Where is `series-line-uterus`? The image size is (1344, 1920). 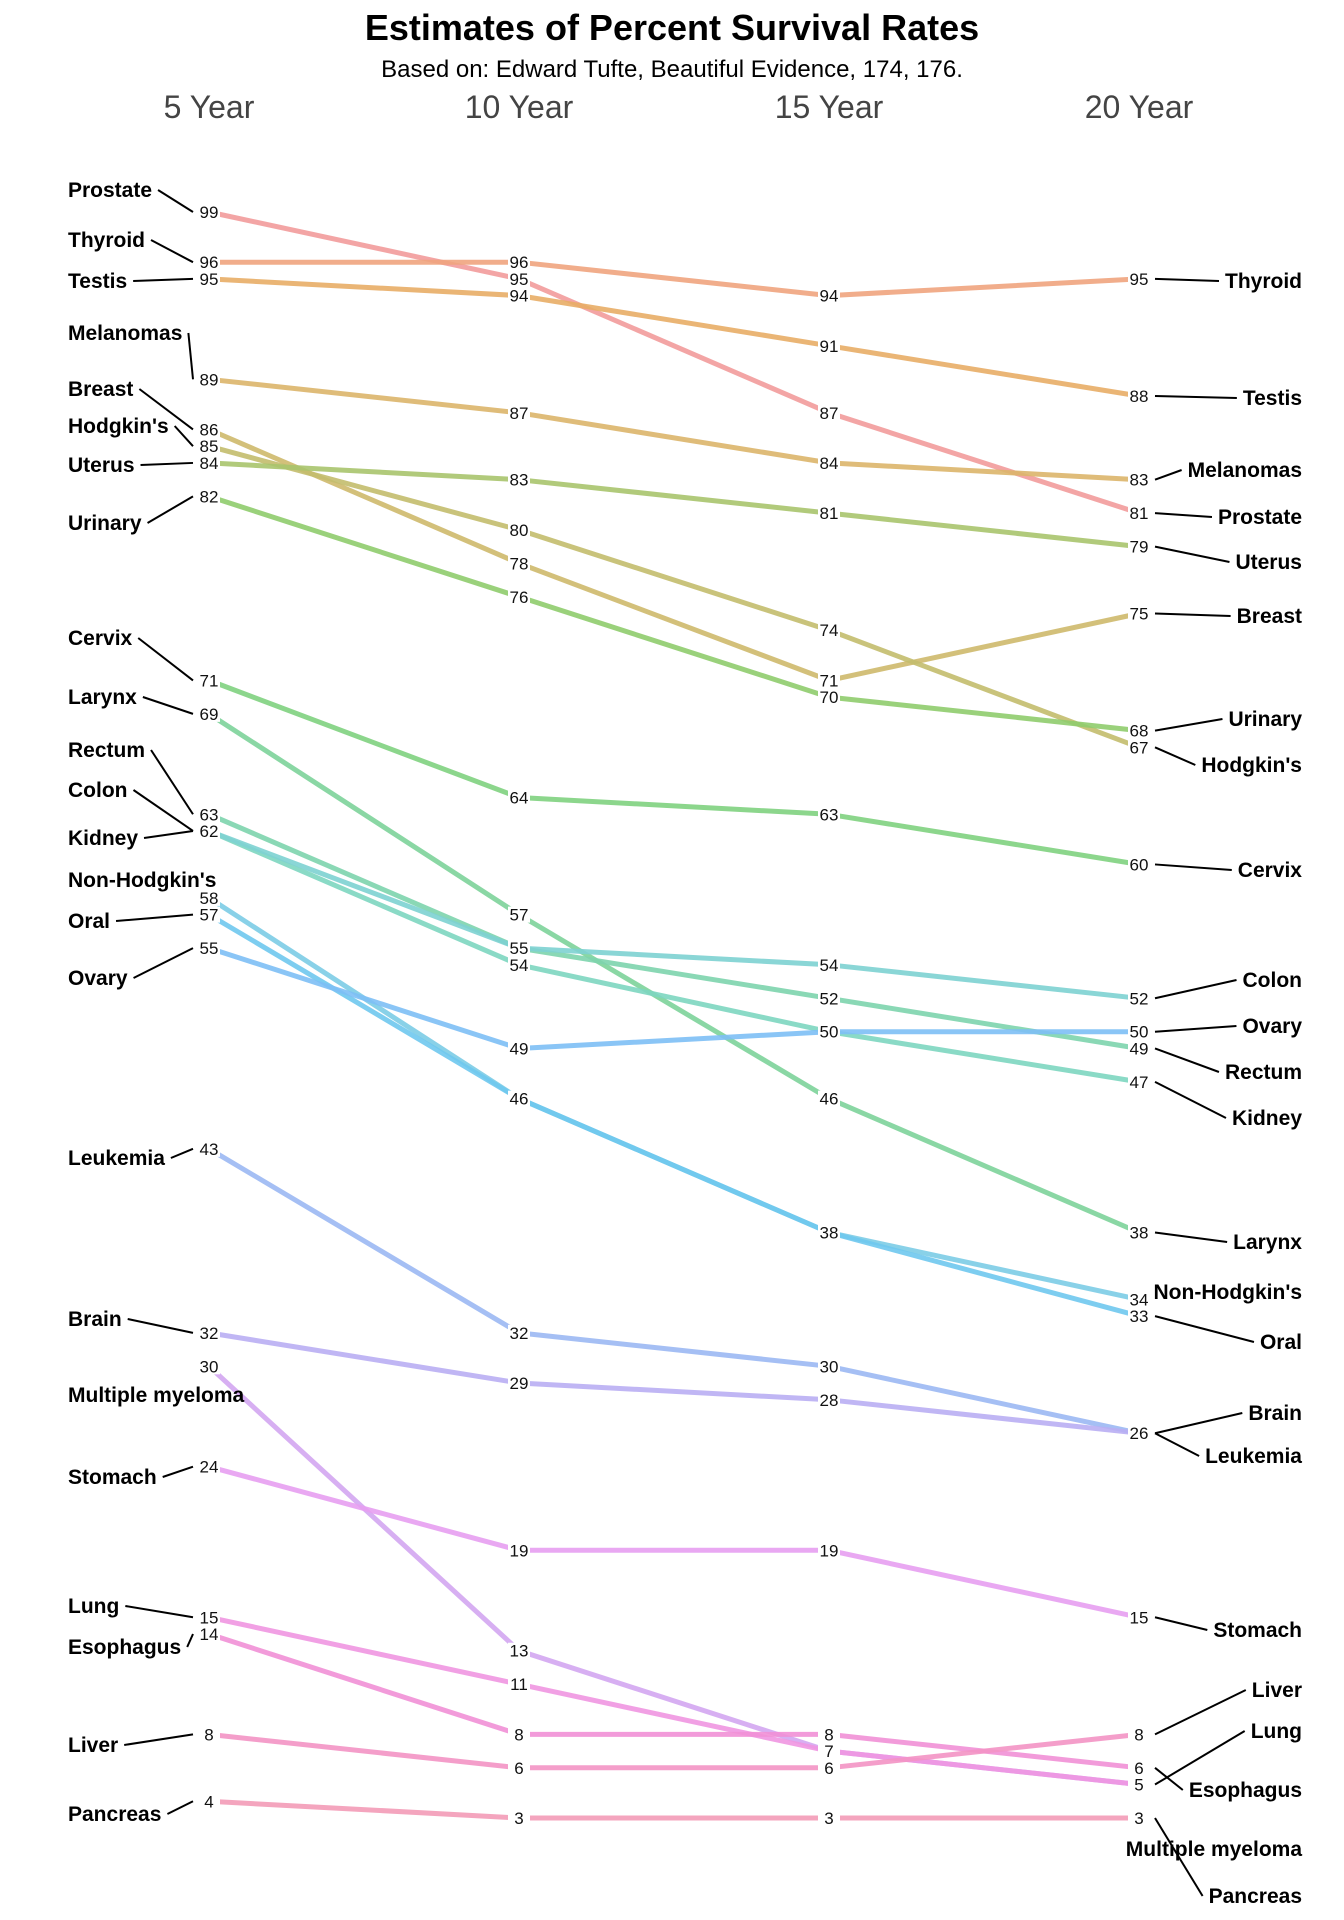
series-line-uterus is located at coordinates (674, 505).